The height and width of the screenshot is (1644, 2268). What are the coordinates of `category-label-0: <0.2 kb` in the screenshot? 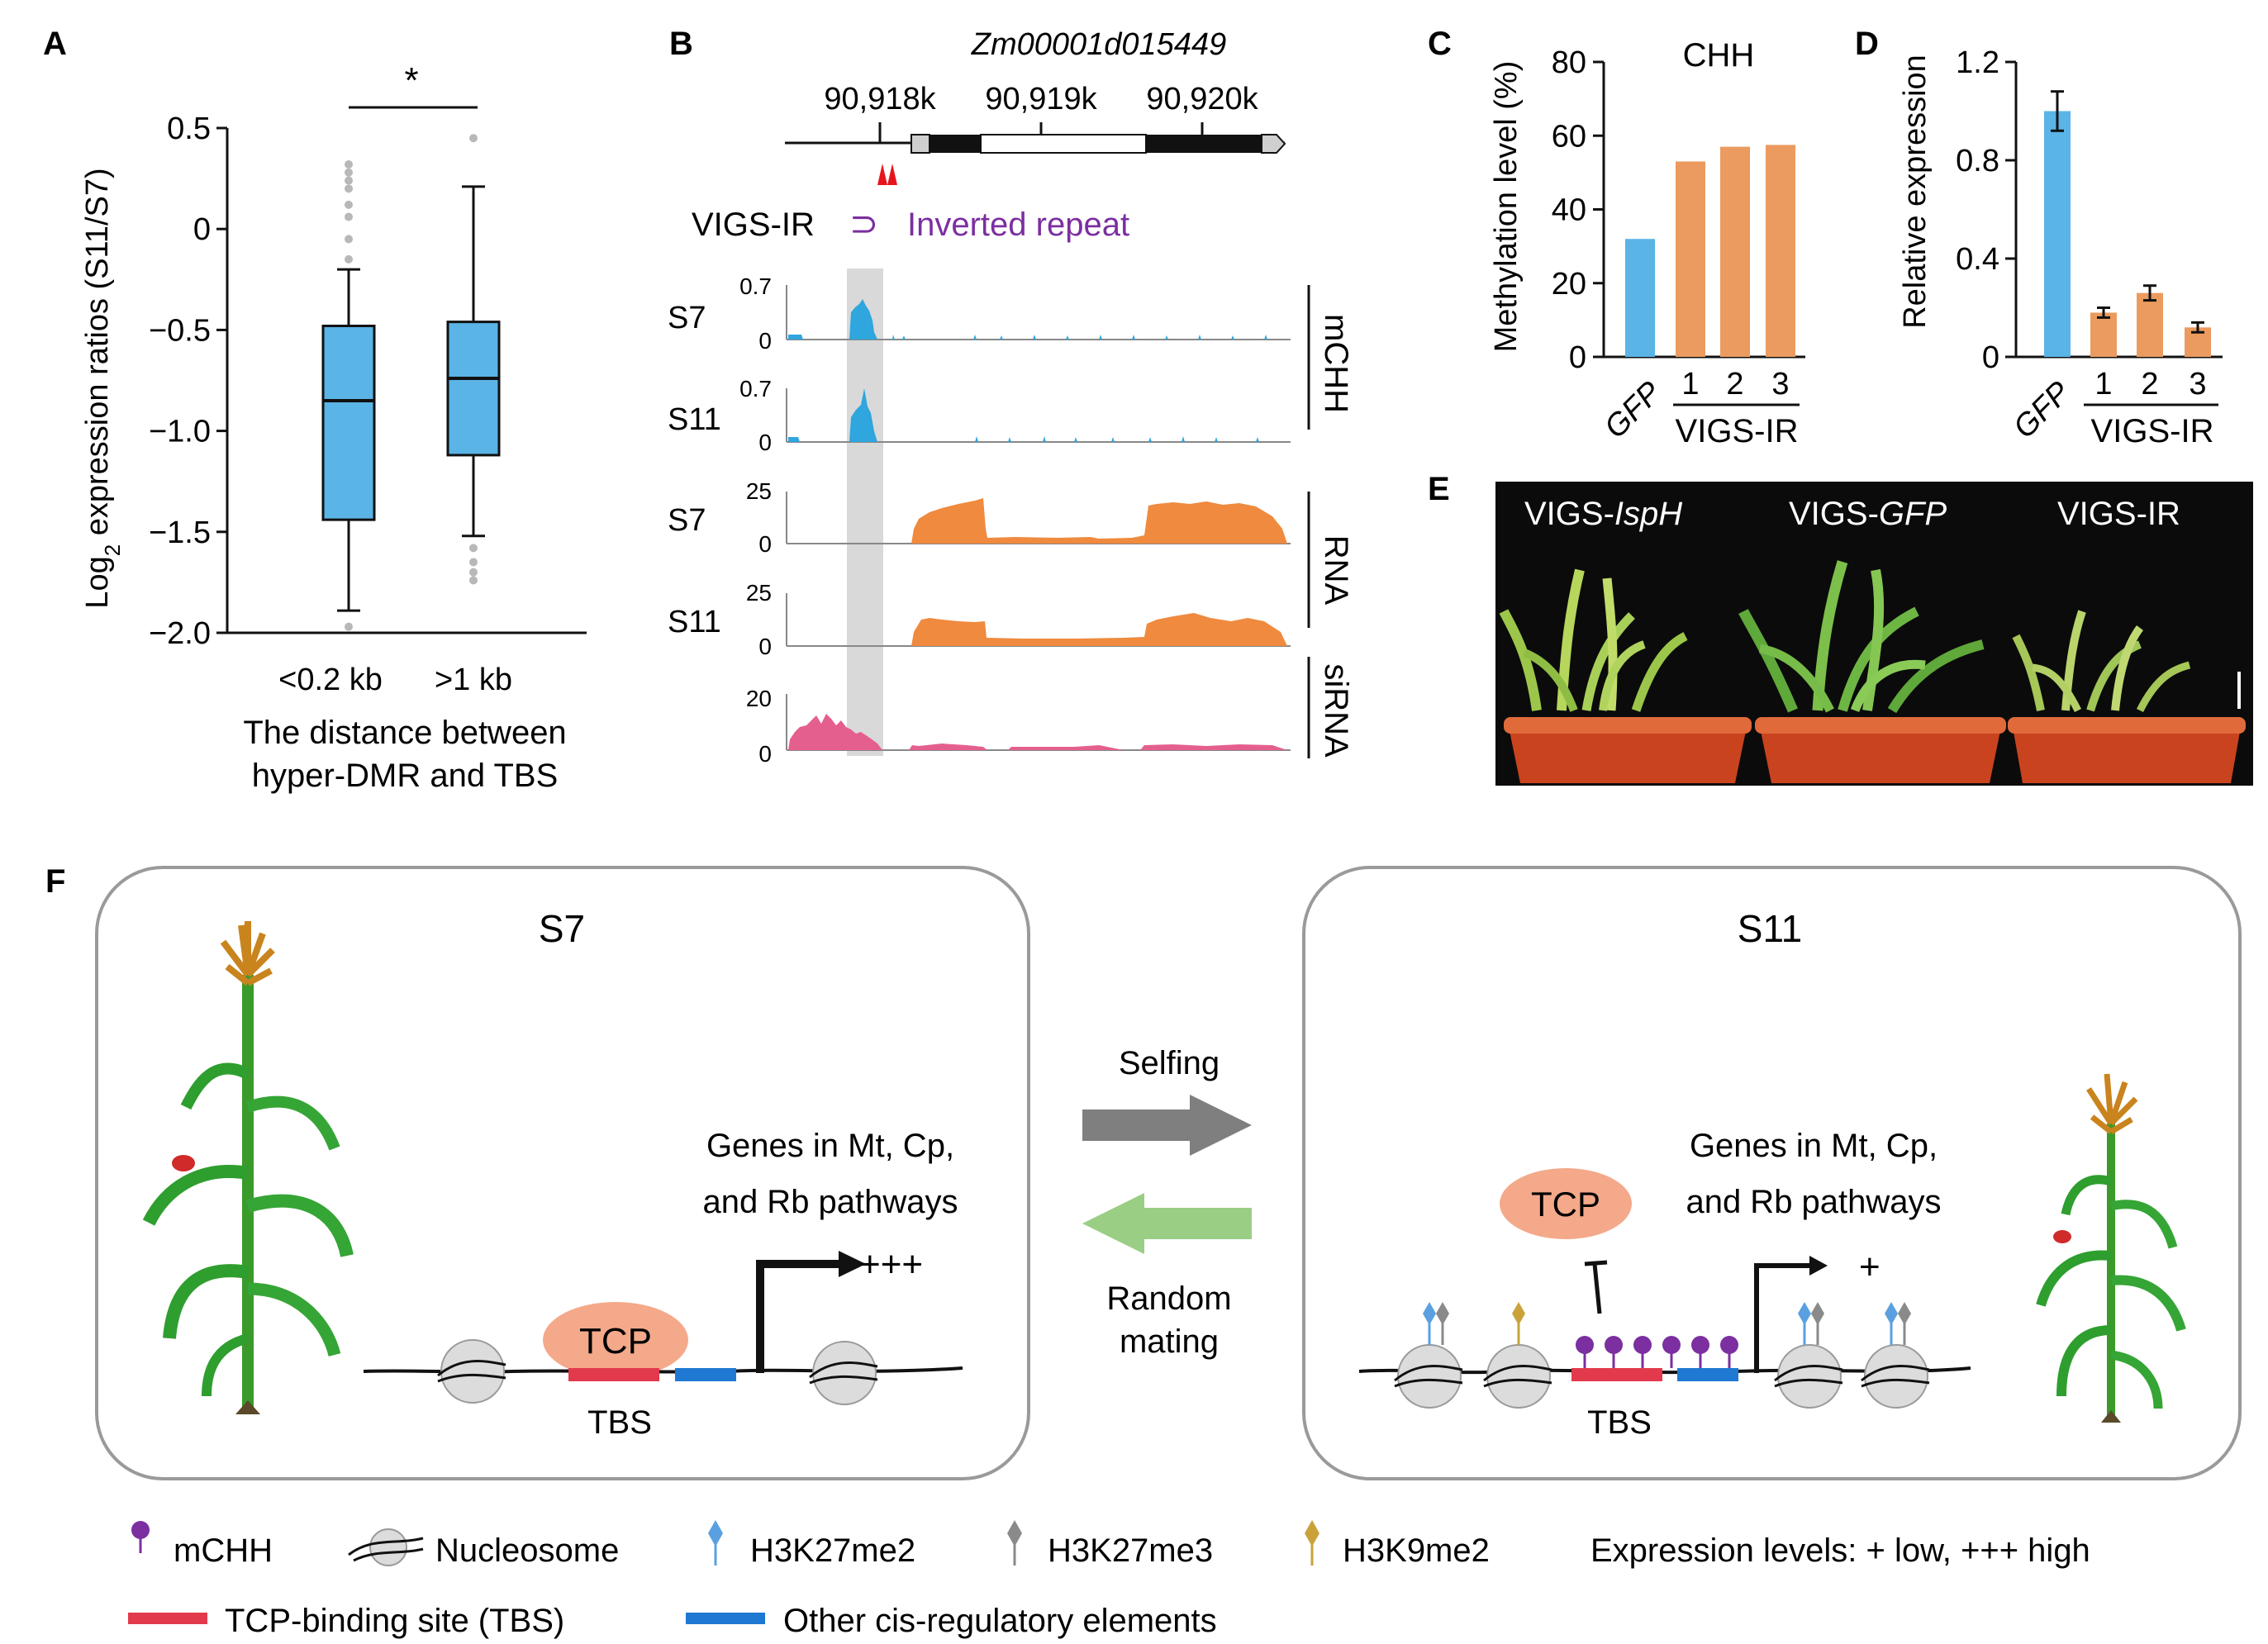 It's located at (330, 680).